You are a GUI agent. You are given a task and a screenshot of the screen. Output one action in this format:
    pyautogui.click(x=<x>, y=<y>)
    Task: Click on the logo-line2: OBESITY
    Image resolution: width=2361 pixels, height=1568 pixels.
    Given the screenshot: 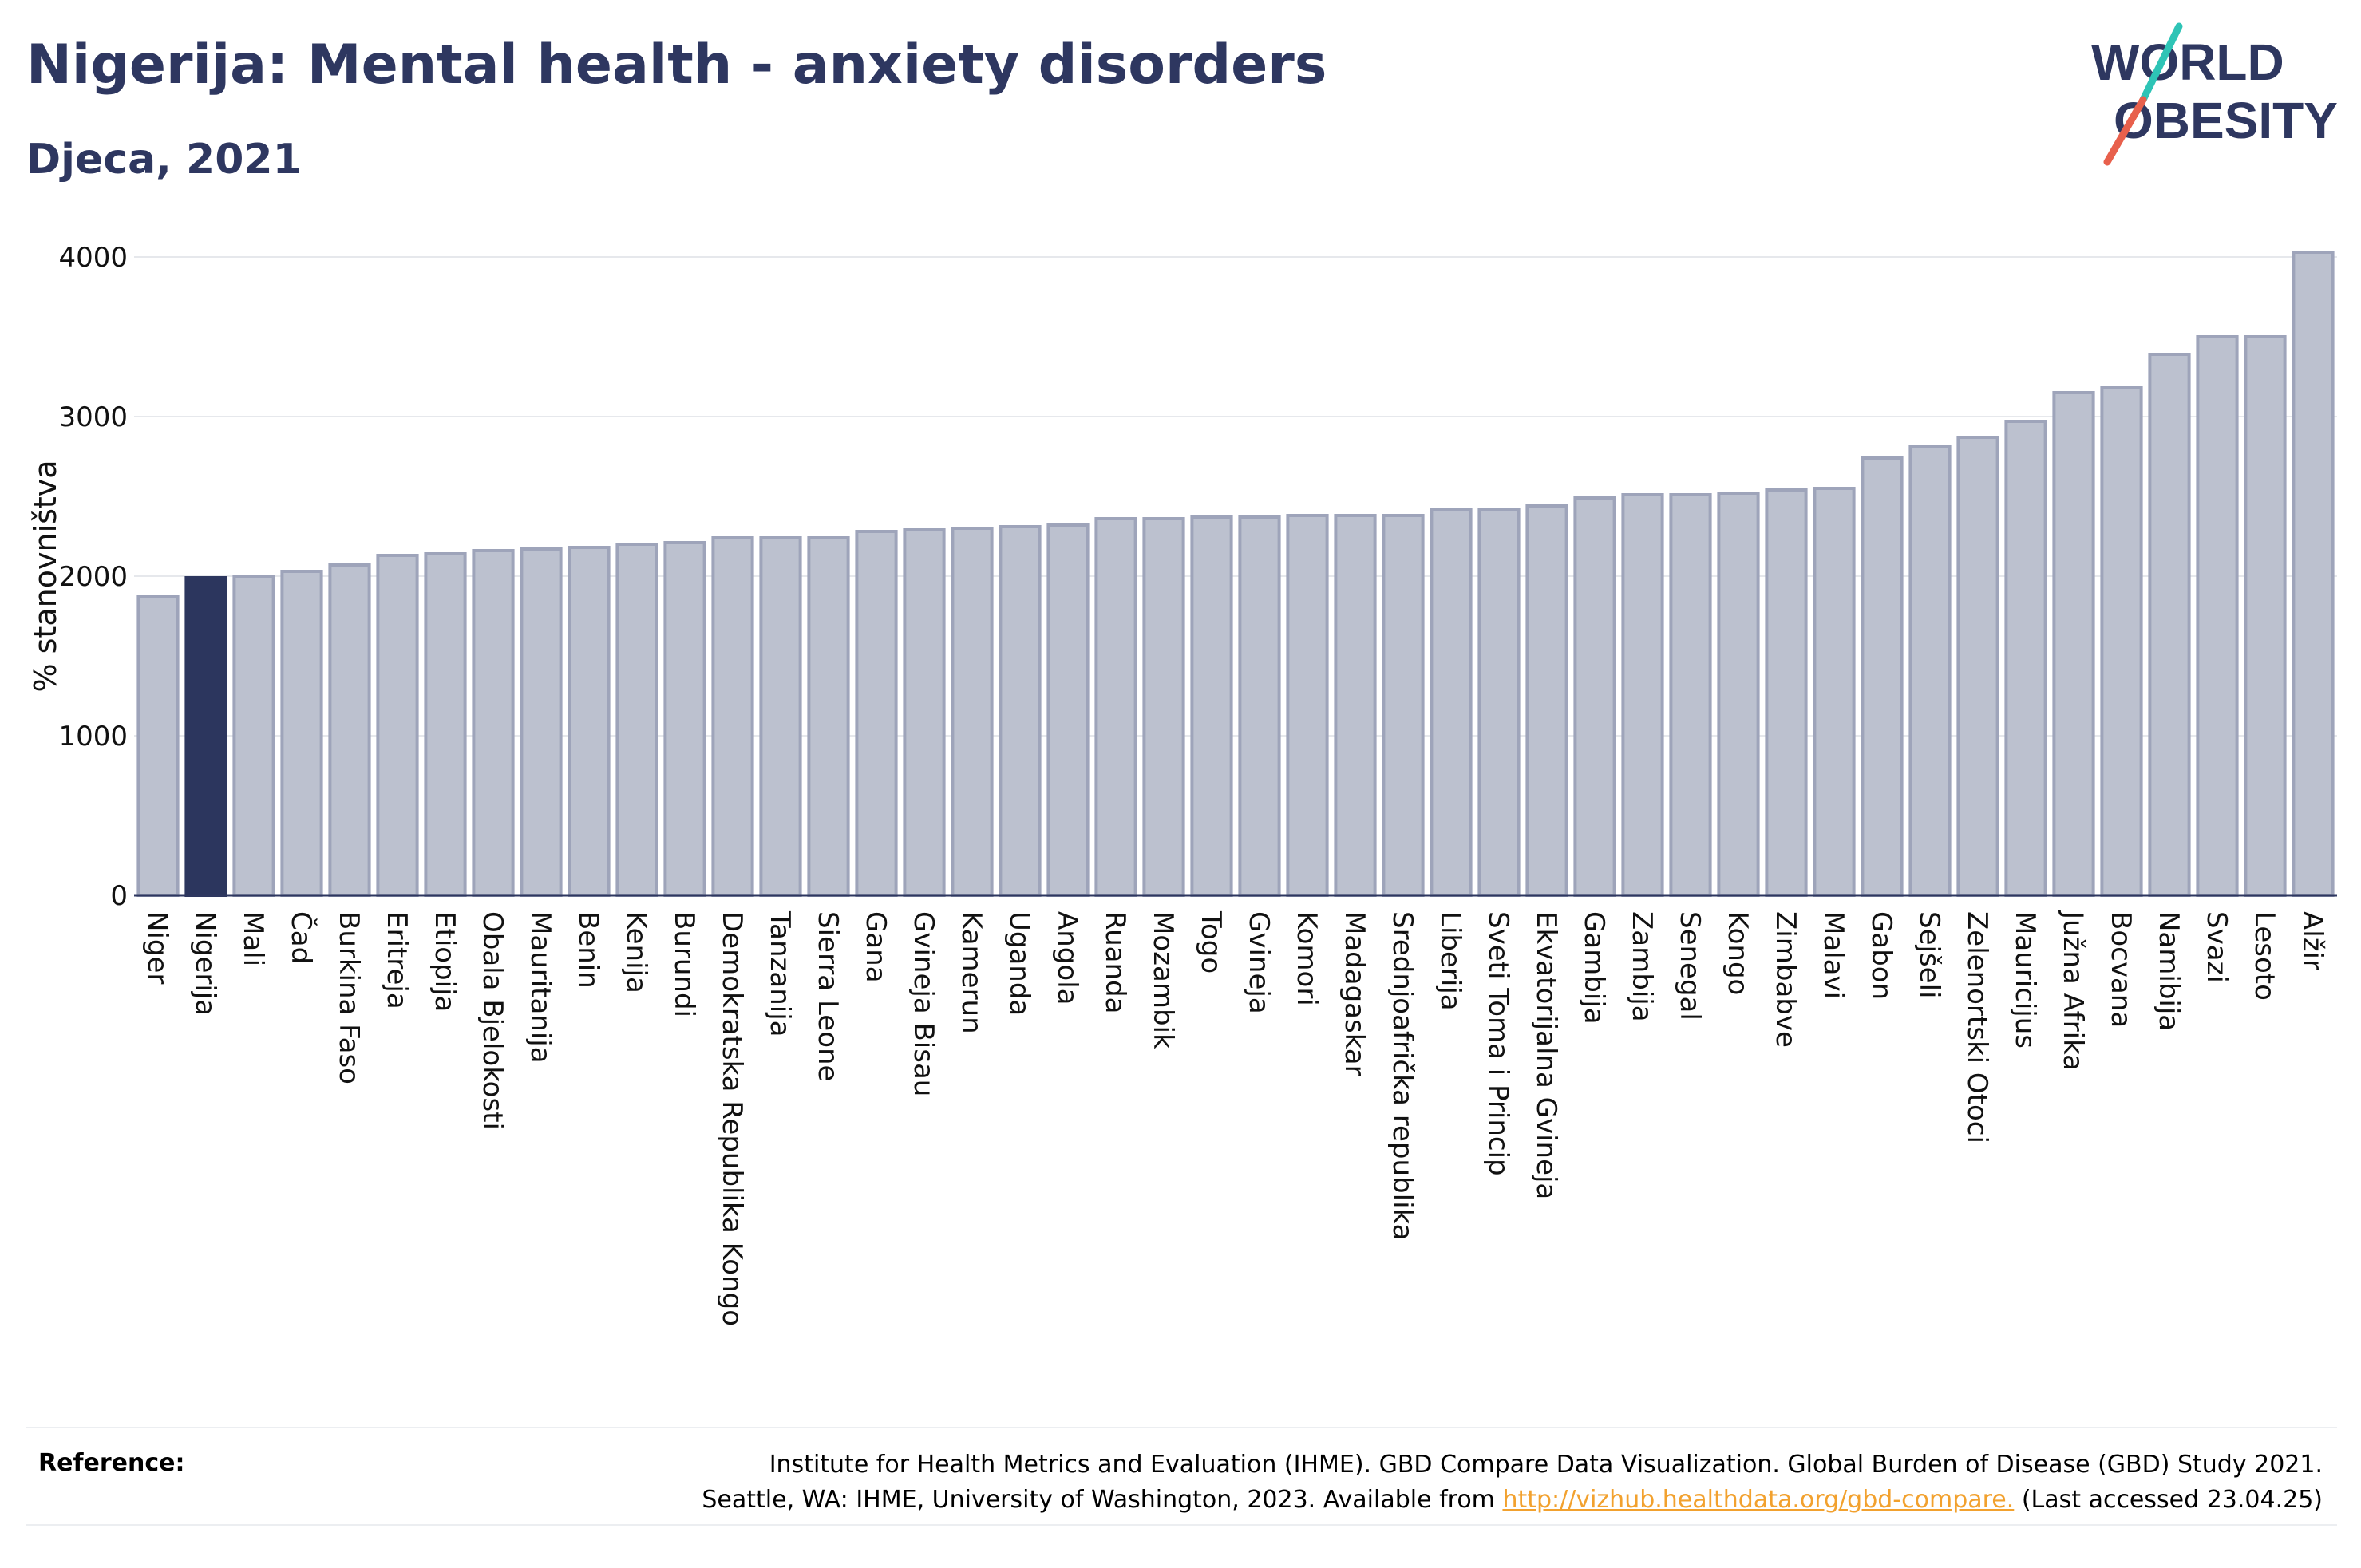 What is the action you would take?
    pyautogui.click(x=2226, y=120)
    